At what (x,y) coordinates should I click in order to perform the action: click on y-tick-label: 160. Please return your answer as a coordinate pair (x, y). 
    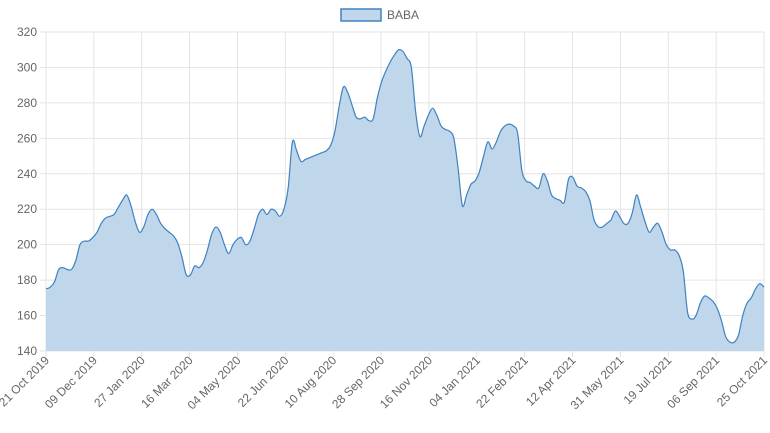
    Looking at the image, I should click on (27, 316).